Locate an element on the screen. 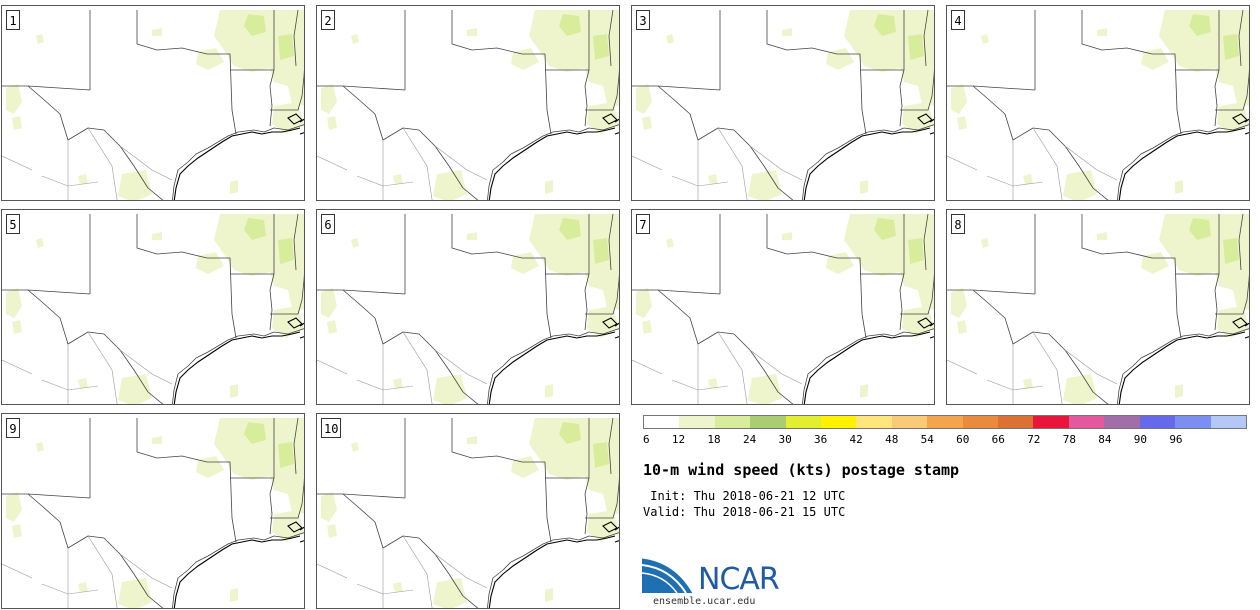 This screenshot has width=1260, height=610. colorbar-tick-label: 90 is located at coordinates (1140, 439).